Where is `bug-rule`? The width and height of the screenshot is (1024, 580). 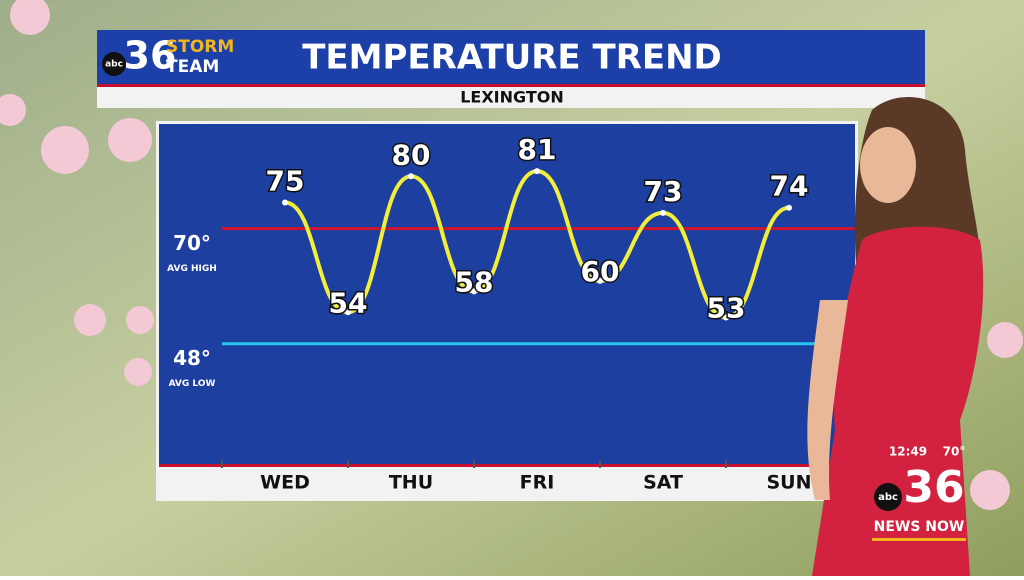 bug-rule is located at coordinates (919, 539).